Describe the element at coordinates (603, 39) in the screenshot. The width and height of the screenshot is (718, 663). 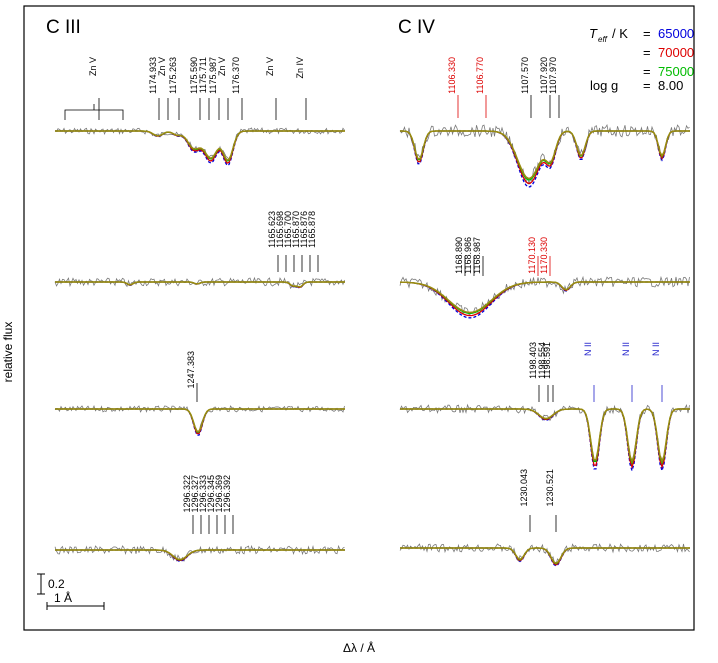
I see `legend-teff-sub: eff` at that location.